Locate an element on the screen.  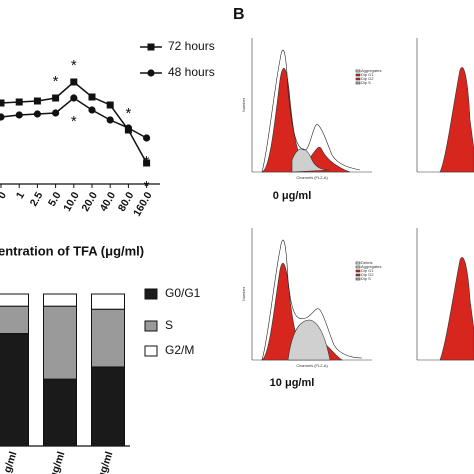
x-tick-label: 5.0 is located at coordinates (55, 199).